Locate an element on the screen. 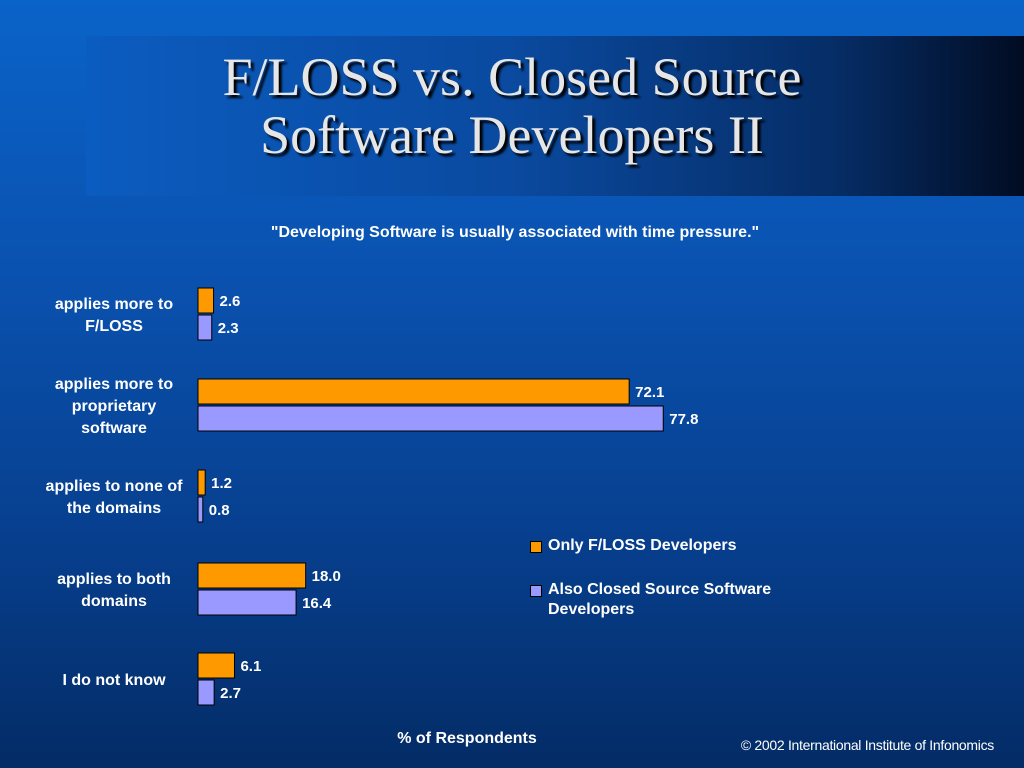 Image resolution: width=1024 pixels, height=768 pixels. category-label-0-line-0: applies more to is located at coordinates (114, 304).